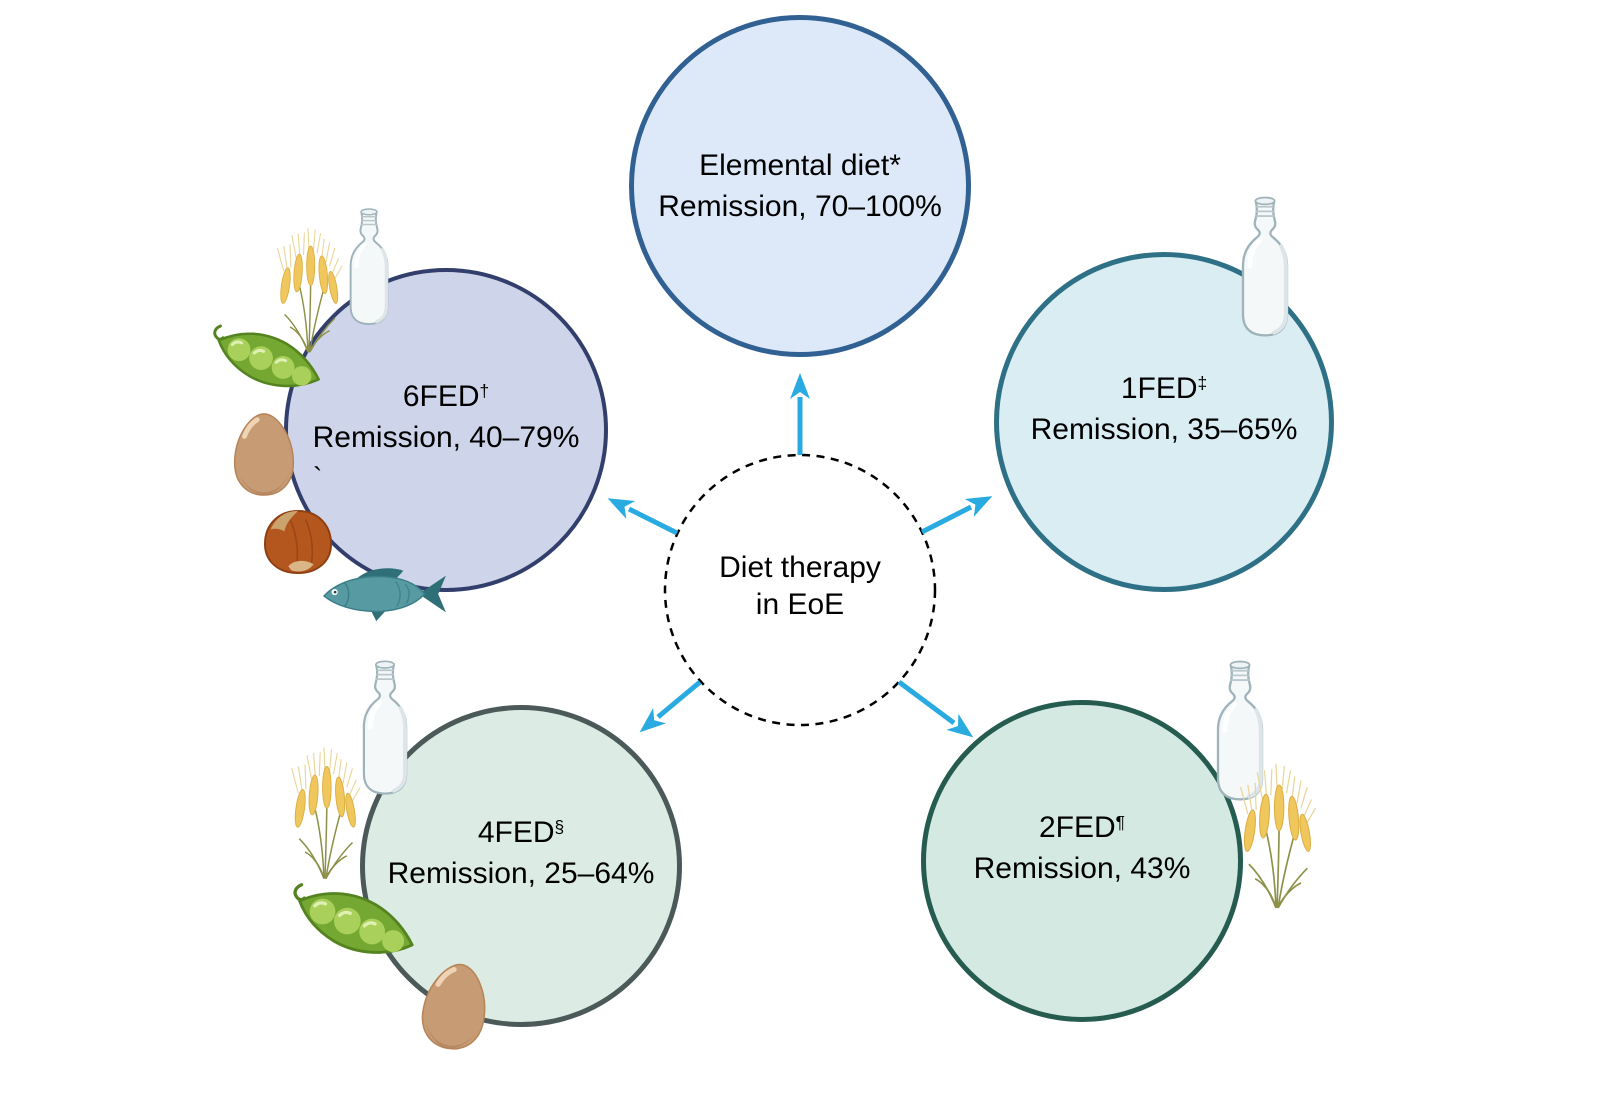 The height and width of the screenshot is (1120, 1600). Describe the element at coordinates (800, 567) in the screenshot. I see `center-hub-line1: Diet therapy` at that location.